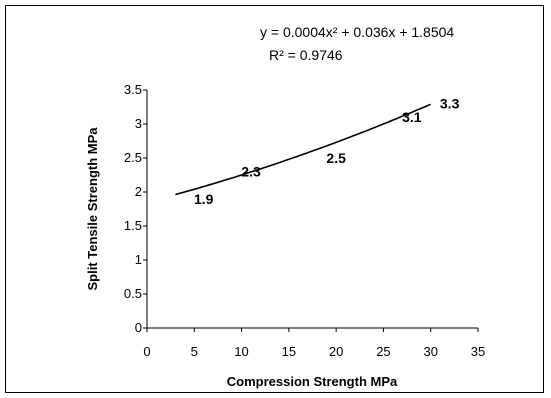 Image resolution: width=551 pixels, height=398 pixels. What do you see at coordinates (135, 208) in the screenshot?
I see `y-ticks: 0 0.5 1 1.5 2 2.5 3 3.5` at bounding box center [135, 208].